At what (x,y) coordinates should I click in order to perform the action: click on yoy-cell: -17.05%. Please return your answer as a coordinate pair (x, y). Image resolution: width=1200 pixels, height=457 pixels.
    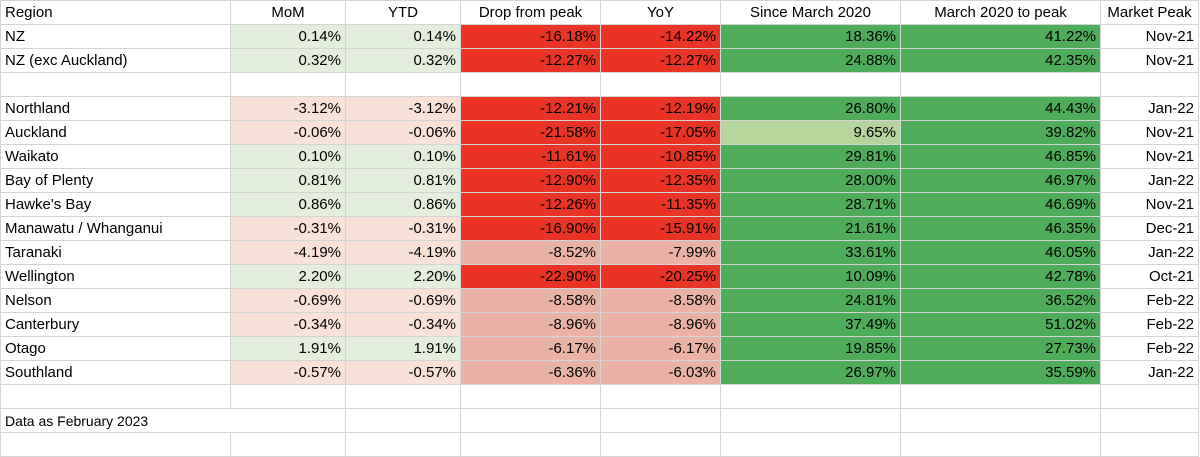
    Looking at the image, I should click on (660, 132).